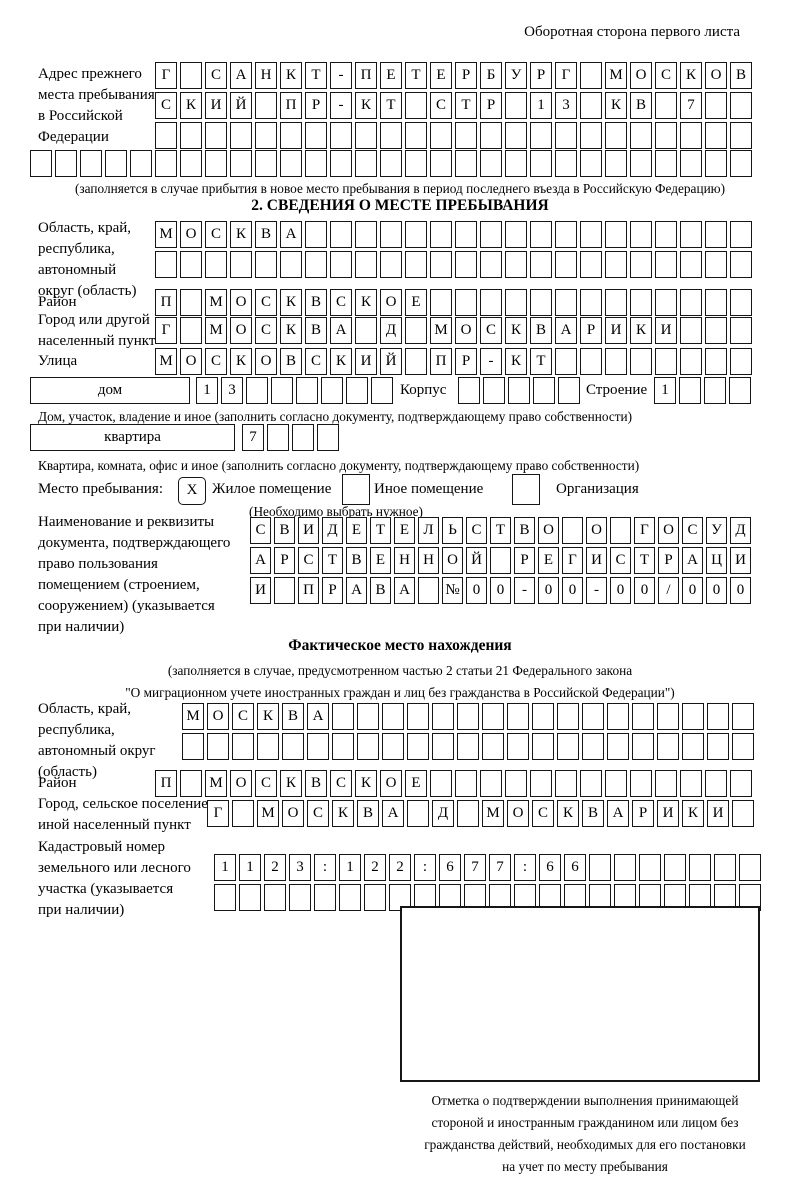  I want to click on char-cell: 6, so click(550, 867).